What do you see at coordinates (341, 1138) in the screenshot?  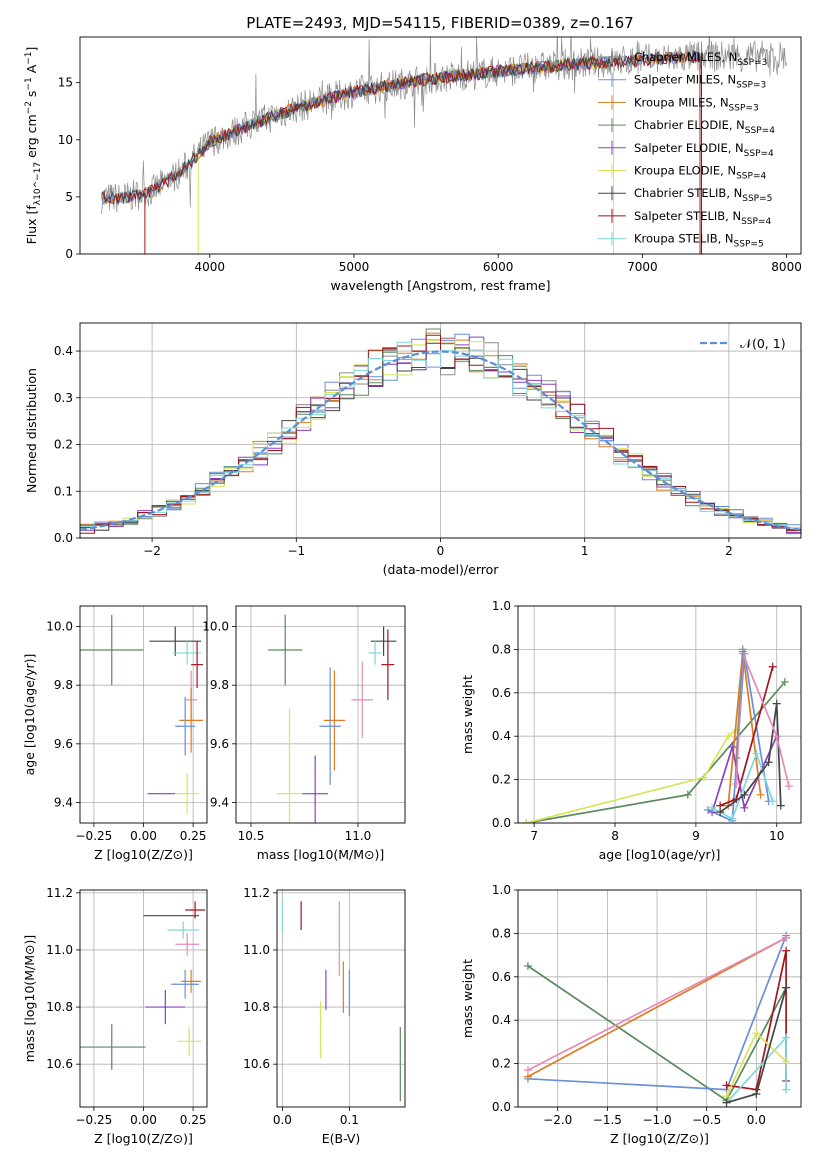 I see `x-axis-label: E(B-V)` at bounding box center [341, 1138].